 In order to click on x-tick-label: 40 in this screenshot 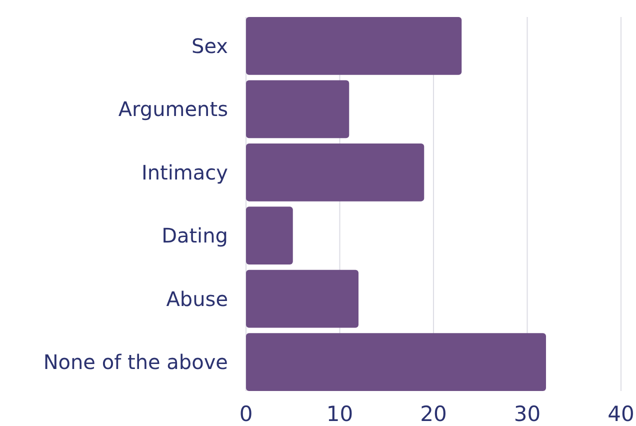, I will do `click(621, 414)`.